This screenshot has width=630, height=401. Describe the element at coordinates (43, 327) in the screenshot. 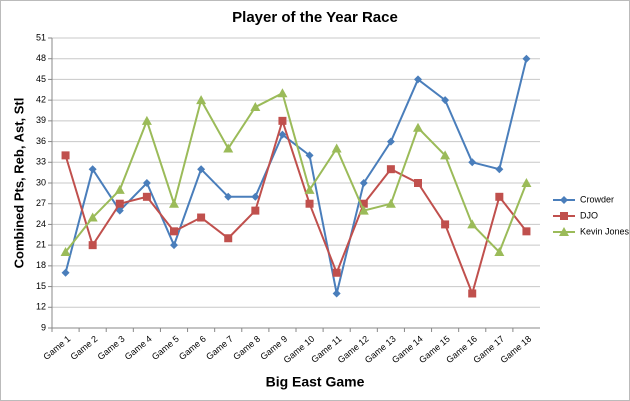

I see `y-tick-label: 9` at that location.